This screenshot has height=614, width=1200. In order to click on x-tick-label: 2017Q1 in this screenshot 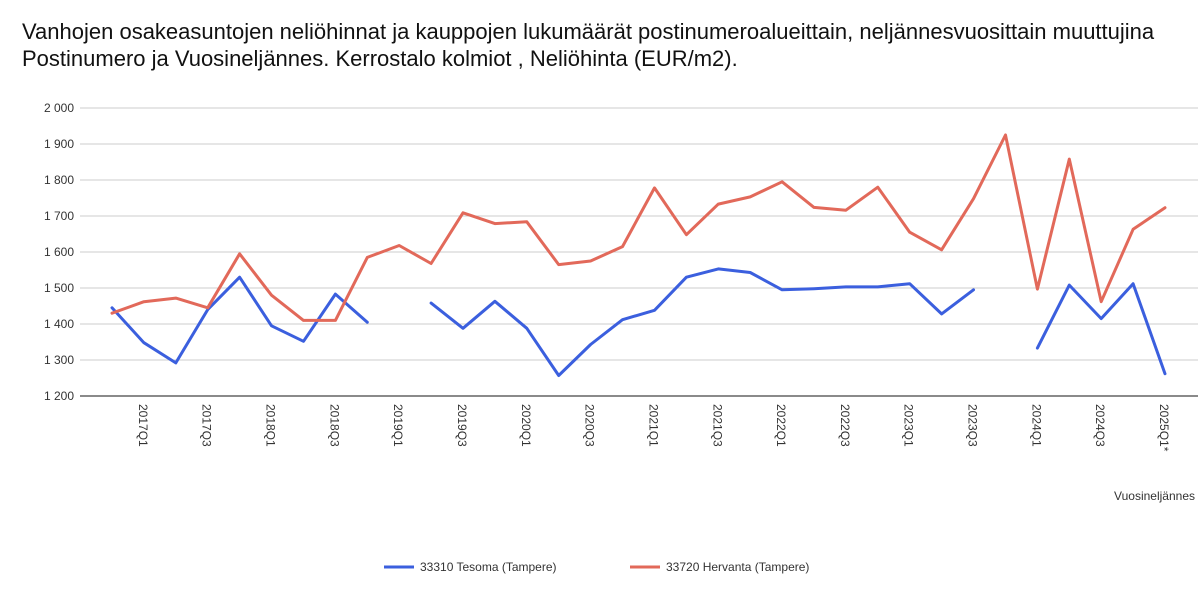, I will do `click(143, 425)`.